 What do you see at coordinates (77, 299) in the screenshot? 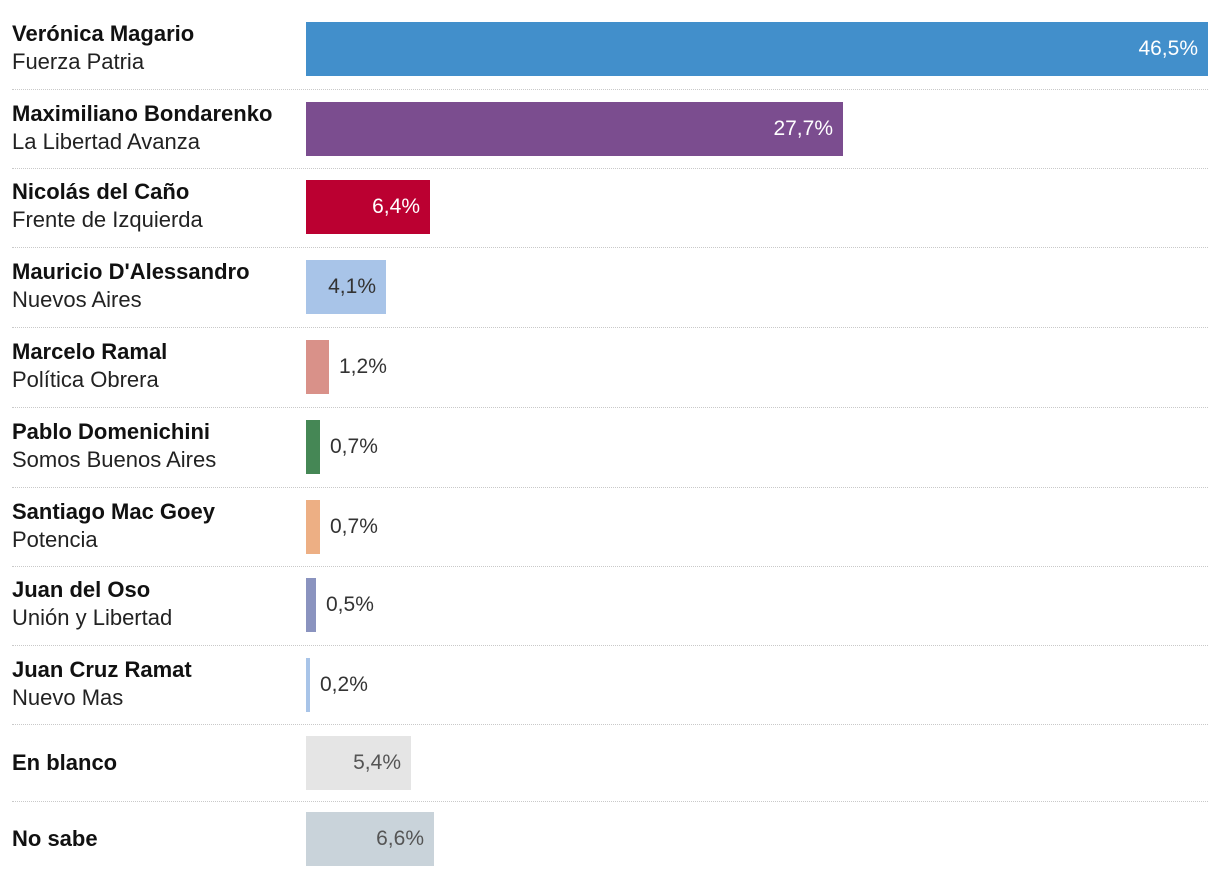
I see `party-name: Nuevos Aires` at bounding box center [77, 299].